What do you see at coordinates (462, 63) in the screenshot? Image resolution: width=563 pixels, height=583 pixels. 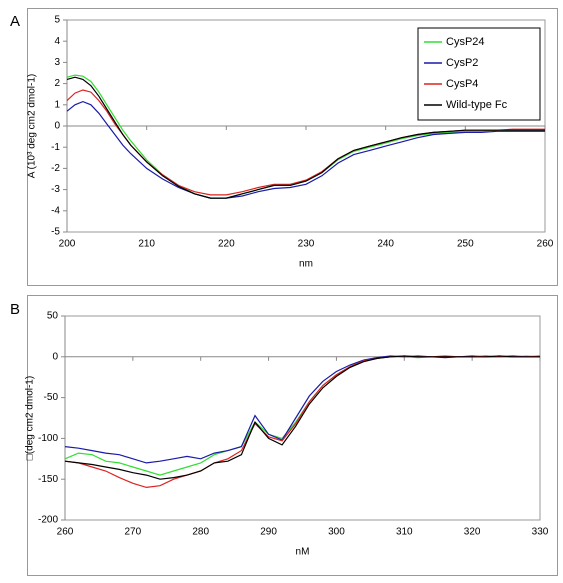 I see `legend-label: CysP2` at bounding box center [462, 63].